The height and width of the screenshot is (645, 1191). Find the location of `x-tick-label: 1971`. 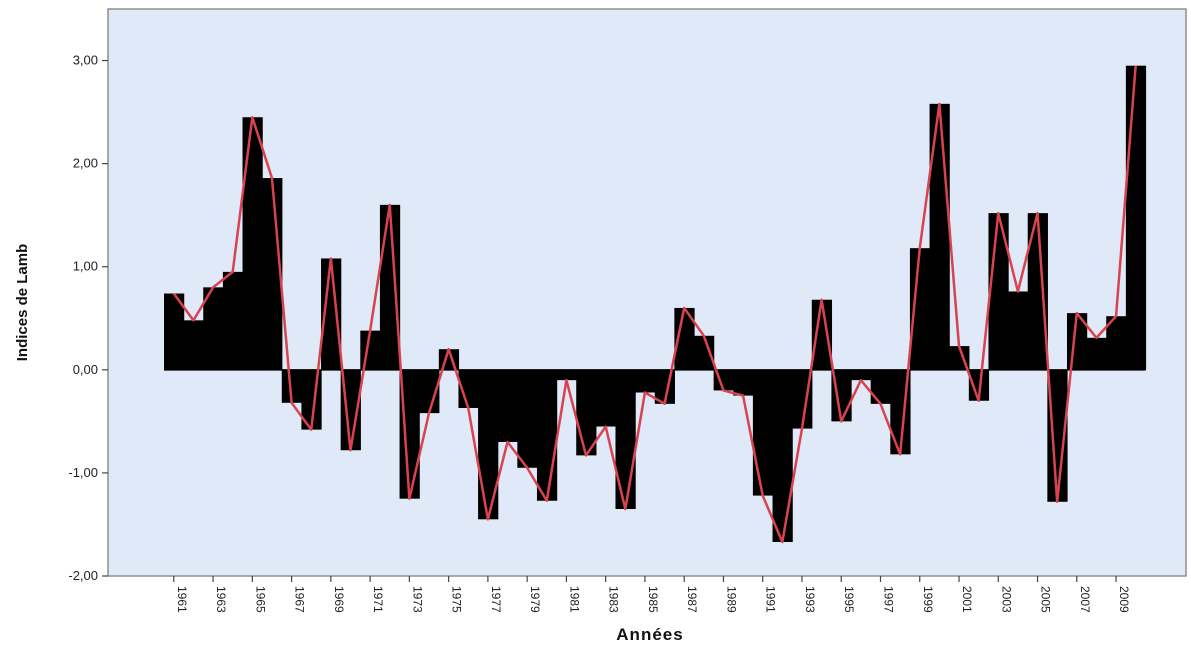

x-tick-label: 1971 is located at coordinates (378, 599).